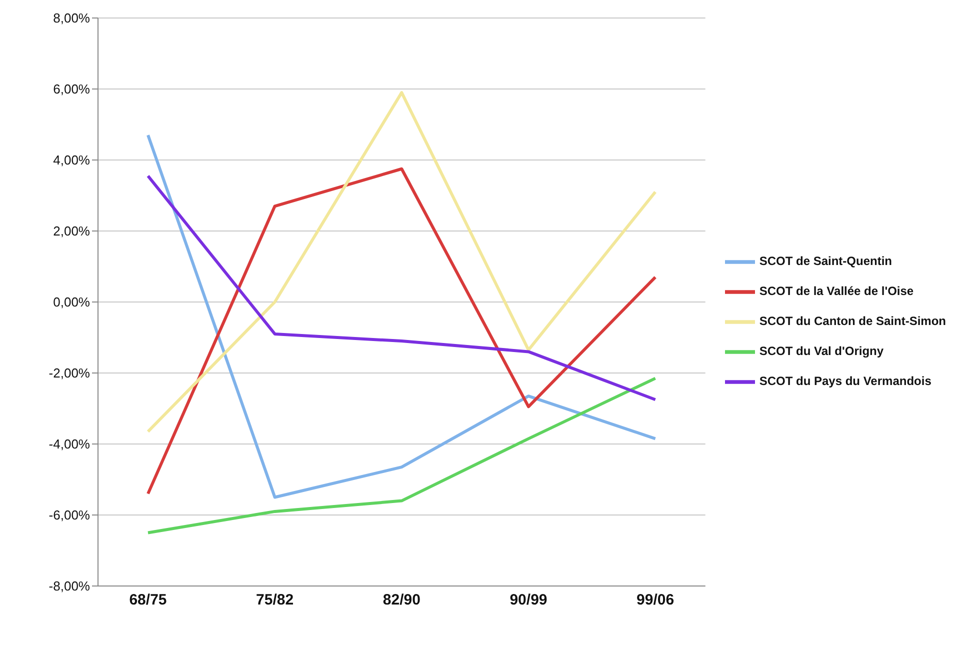 The width and height of the screenshot is (974, 646). Describe the element at coordinates (71, 302) in the screenshot. I see `y-tick-label: 0,00%` at that location.